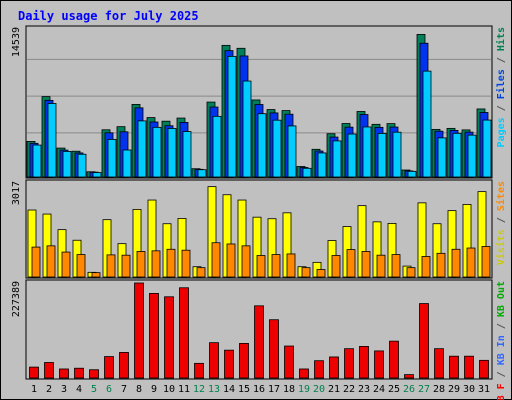  Describe the element at coordinates (139, 389) in the screenshot. I see `x-tick-label: 8` at that location.